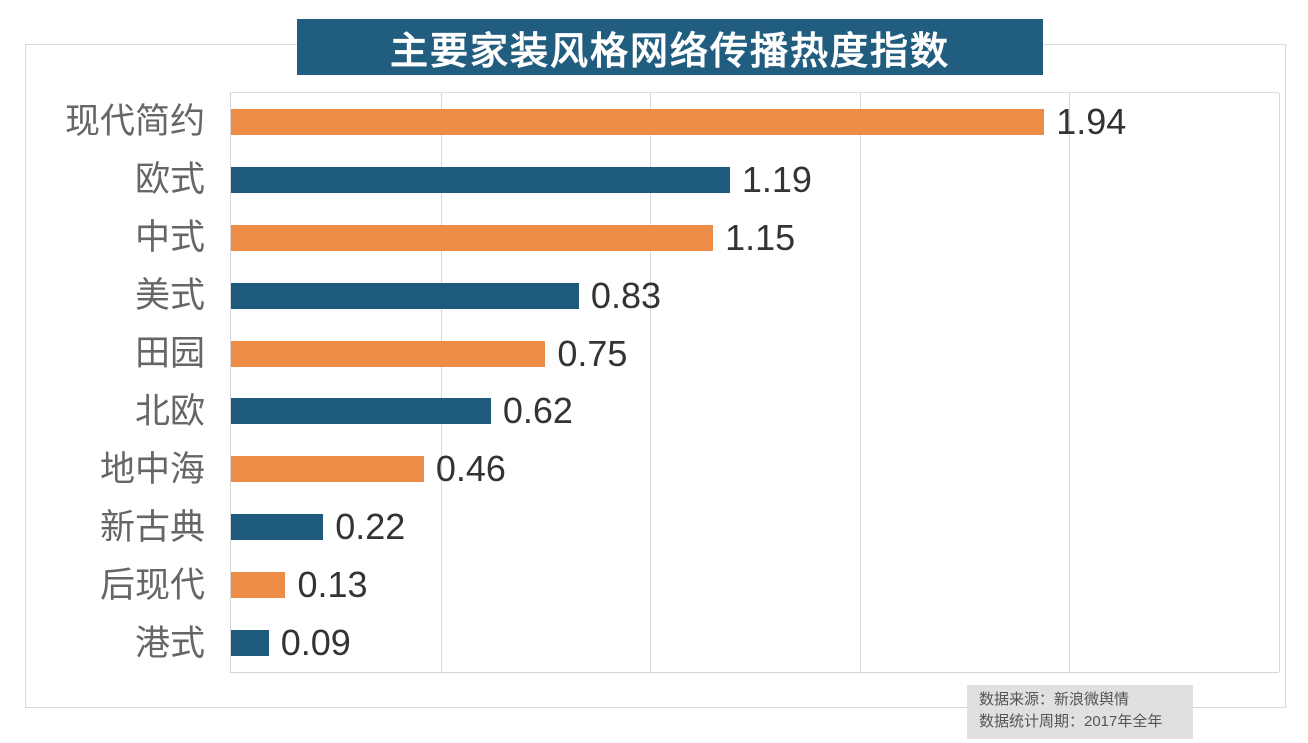 Image resolution: width=1308 pixels, height=743 pixels. I want to click on category-row: 现代简约, so click(115, 121).